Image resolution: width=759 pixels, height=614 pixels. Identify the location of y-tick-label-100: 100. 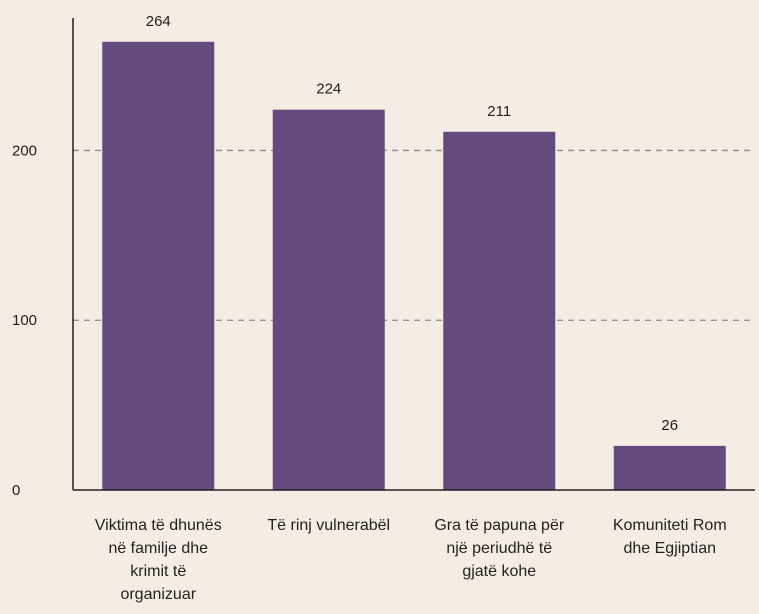
(24, 320).